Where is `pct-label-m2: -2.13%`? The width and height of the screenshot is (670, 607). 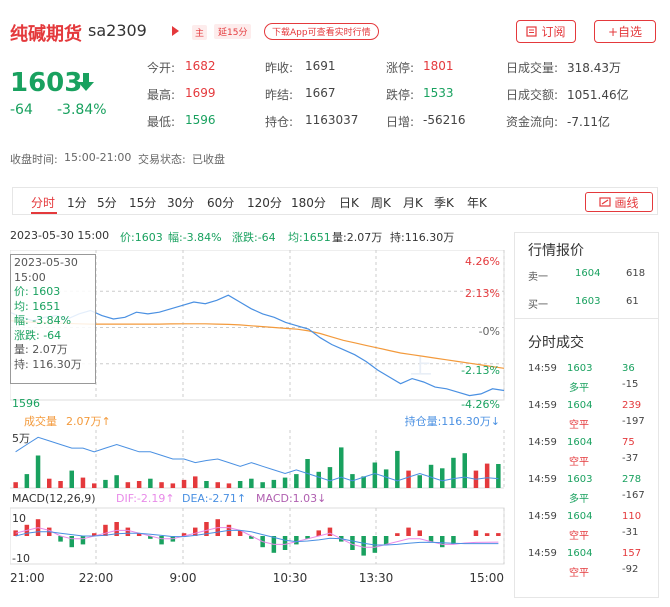
pct-label-m2: -2.13% is located at coordinates (480, 370).